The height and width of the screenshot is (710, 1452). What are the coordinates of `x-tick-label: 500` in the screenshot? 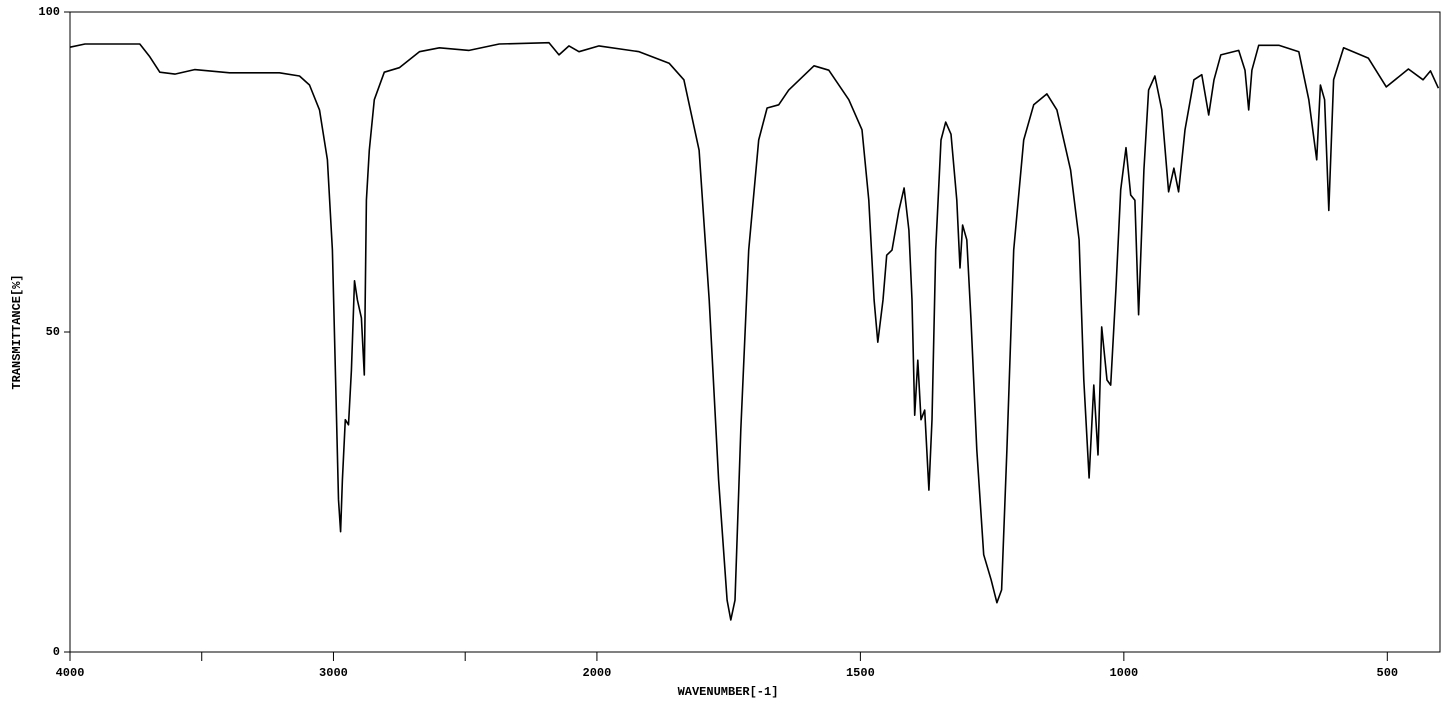 It's located at (1388, 673).